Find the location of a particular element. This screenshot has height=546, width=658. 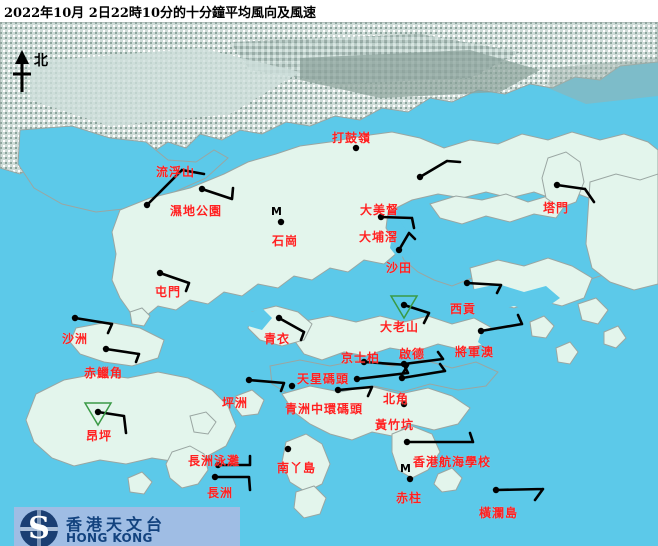

station-label: 香港航海學校 is located at coordinates (452, 462).